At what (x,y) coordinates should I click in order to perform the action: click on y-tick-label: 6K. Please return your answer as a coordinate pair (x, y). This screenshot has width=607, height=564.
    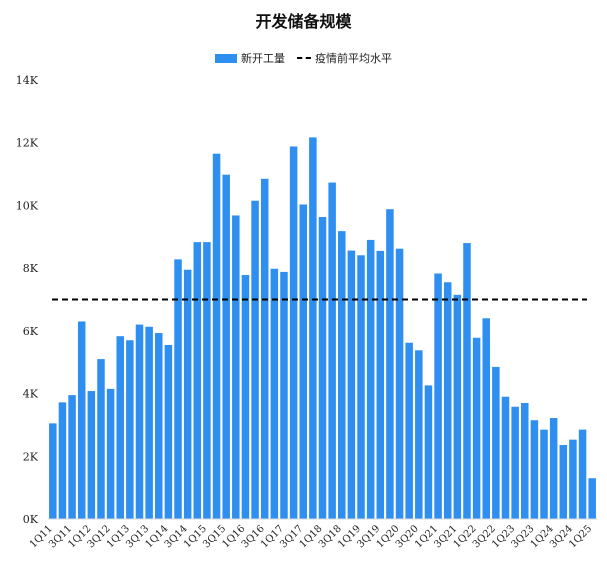
    Looking at the image, I should click on (31, 331).